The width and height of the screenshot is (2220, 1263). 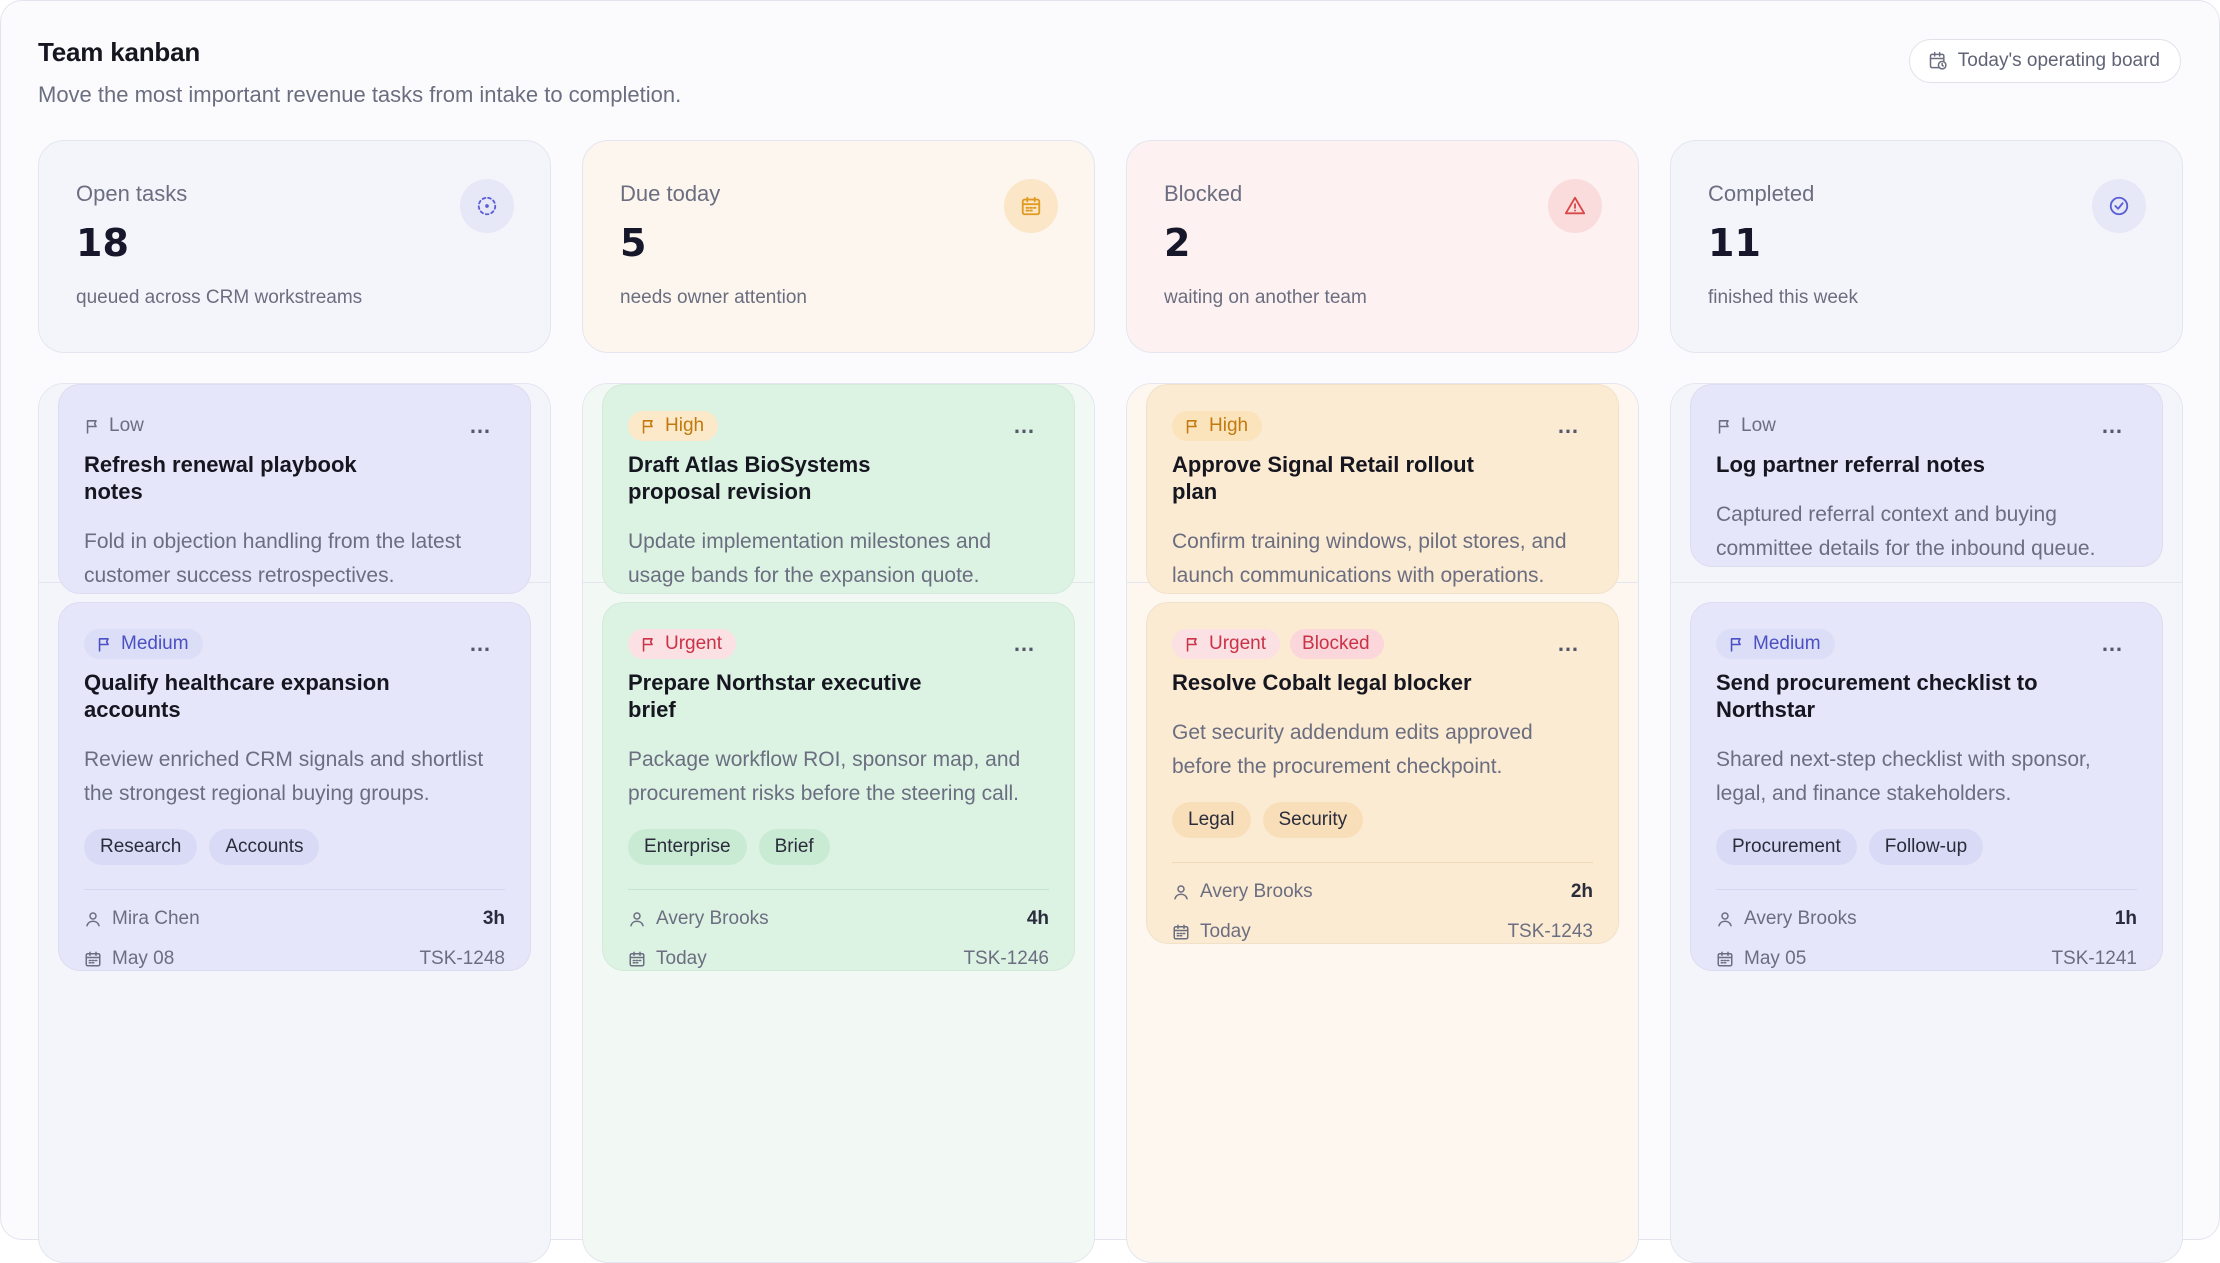 I want to click on owner-name: Avery Brooks, so click(x=1256, y=891).